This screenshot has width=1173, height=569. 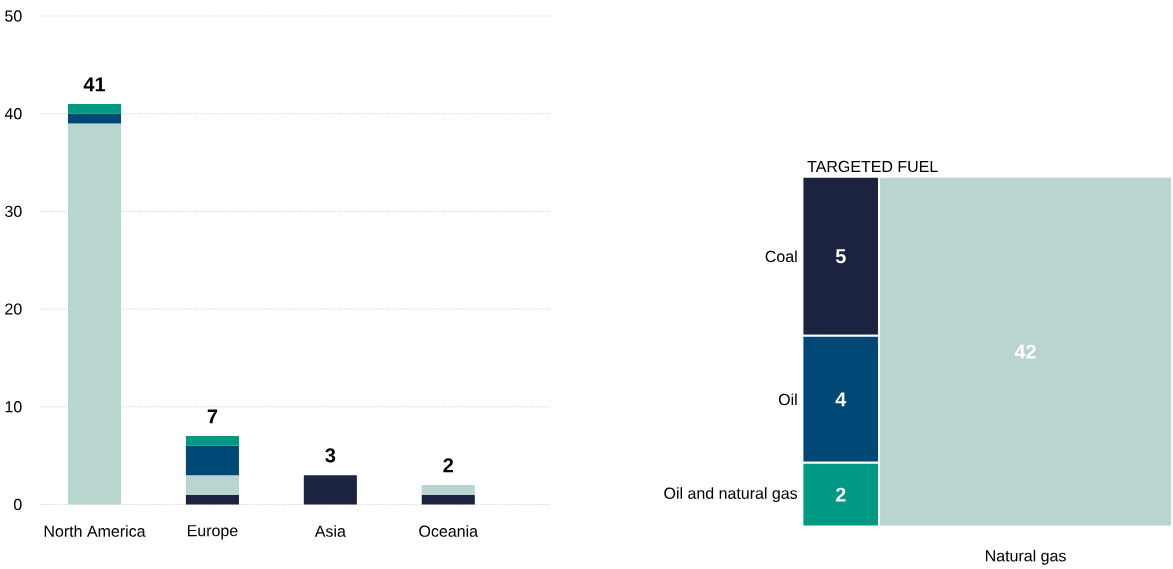 I want to click on category-label: Oil, so click(x=787, y=399).